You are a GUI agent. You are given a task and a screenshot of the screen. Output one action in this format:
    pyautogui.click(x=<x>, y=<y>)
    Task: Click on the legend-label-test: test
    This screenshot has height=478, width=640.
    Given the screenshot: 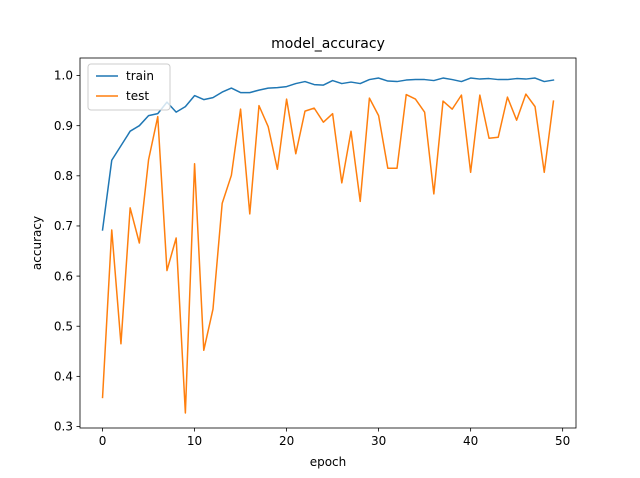 What is the action you would take?
    pyautogui.click(x=137, y=96)
    